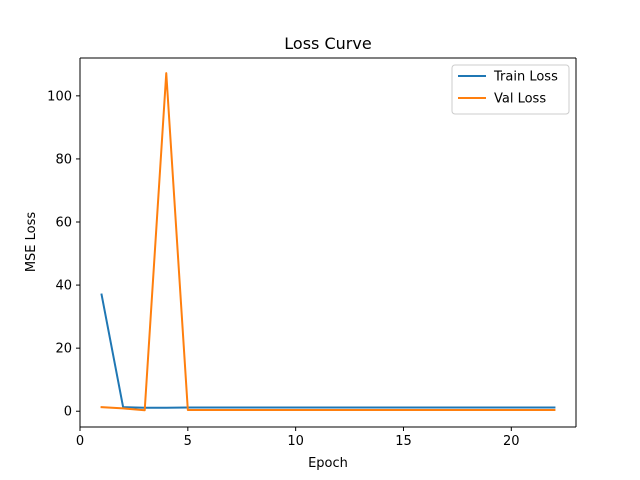  I want to click on y-axis-label: MSE Loss, so click(31, 242).